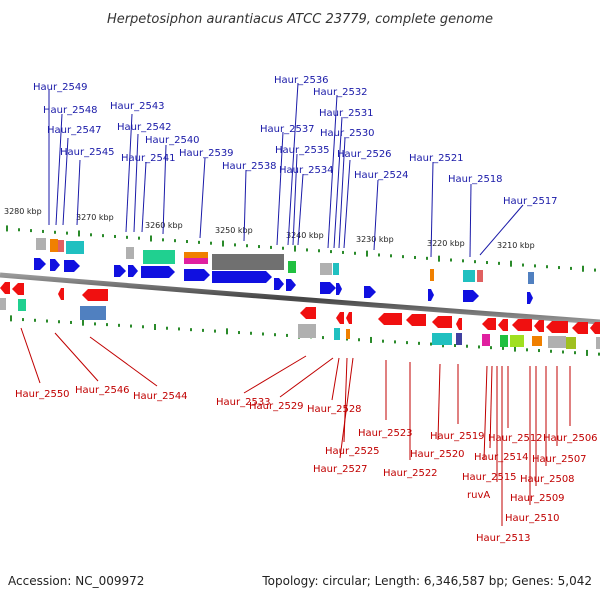 This screenshot has height=600, width=600. Describe the element at coordinates (340, 469) in the screenshot. I see `gene-label-reverse: Haur_2527` at that location.